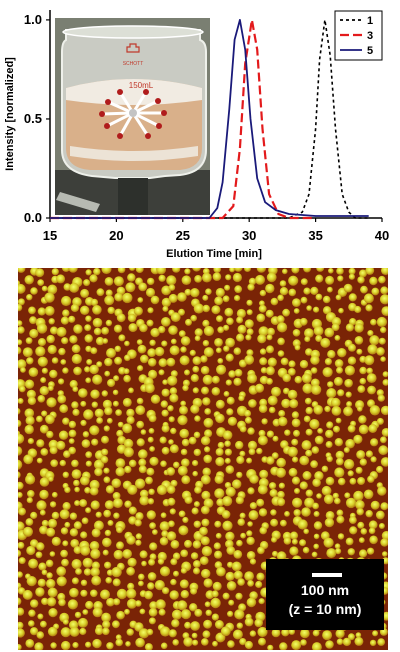  I want to click on legend-label-1: 1, so click(370, 21).